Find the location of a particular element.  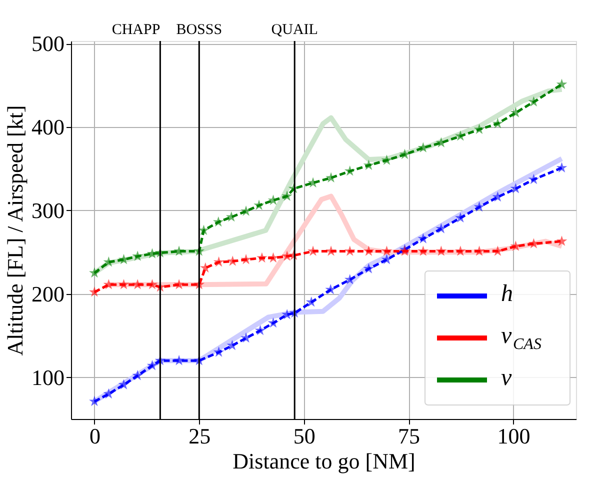

y-tick-label: 400 is located at coordinates (48, 127).